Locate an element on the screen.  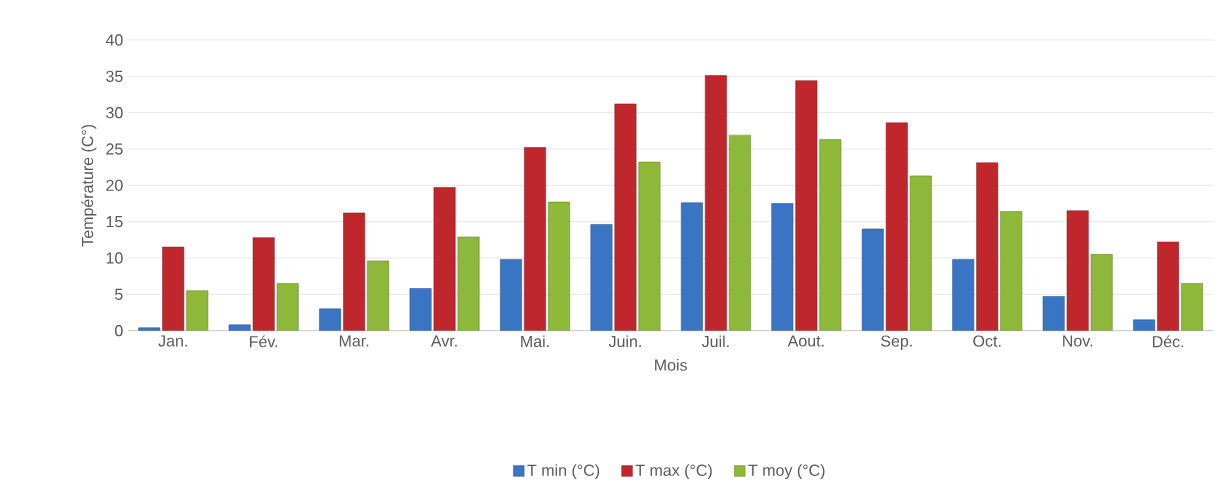
x-tick-label: Nov. is located at coordinates (1078, 341).